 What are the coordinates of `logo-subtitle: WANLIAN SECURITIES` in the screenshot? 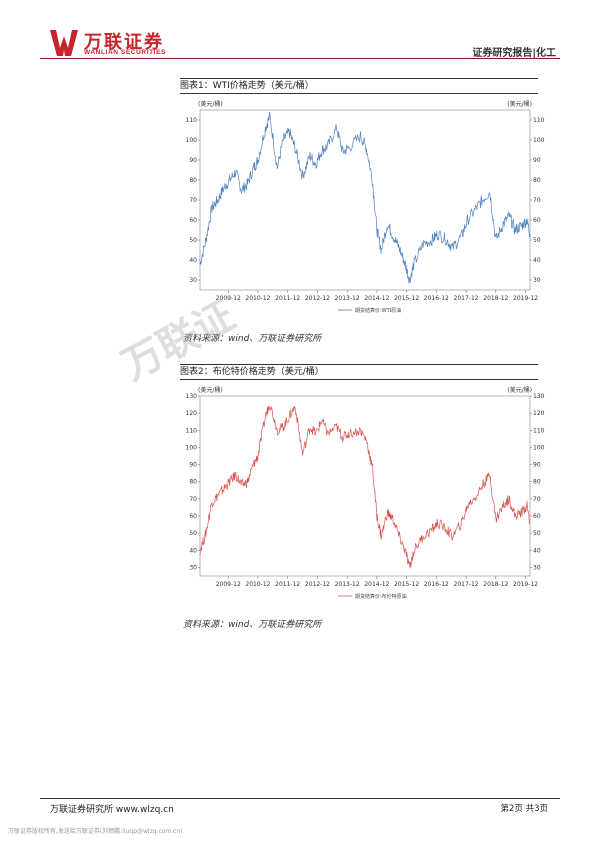 It's located at (125, 52).